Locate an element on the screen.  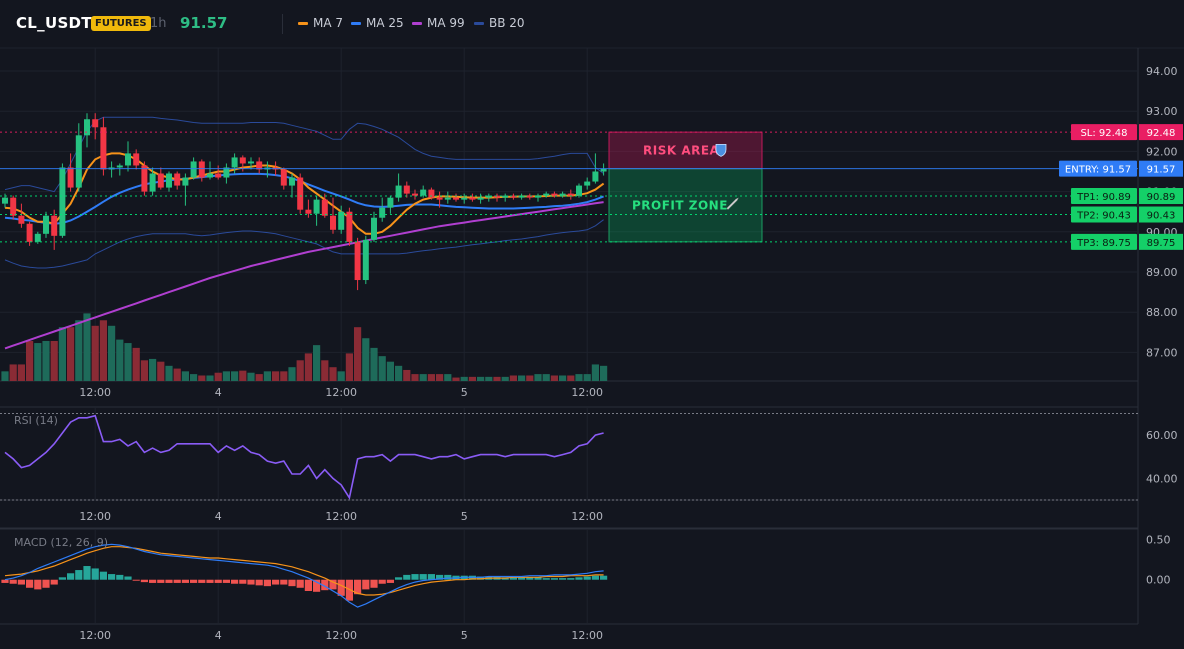
symbol-name: CL_USDT is located at coordinates (54, 23).